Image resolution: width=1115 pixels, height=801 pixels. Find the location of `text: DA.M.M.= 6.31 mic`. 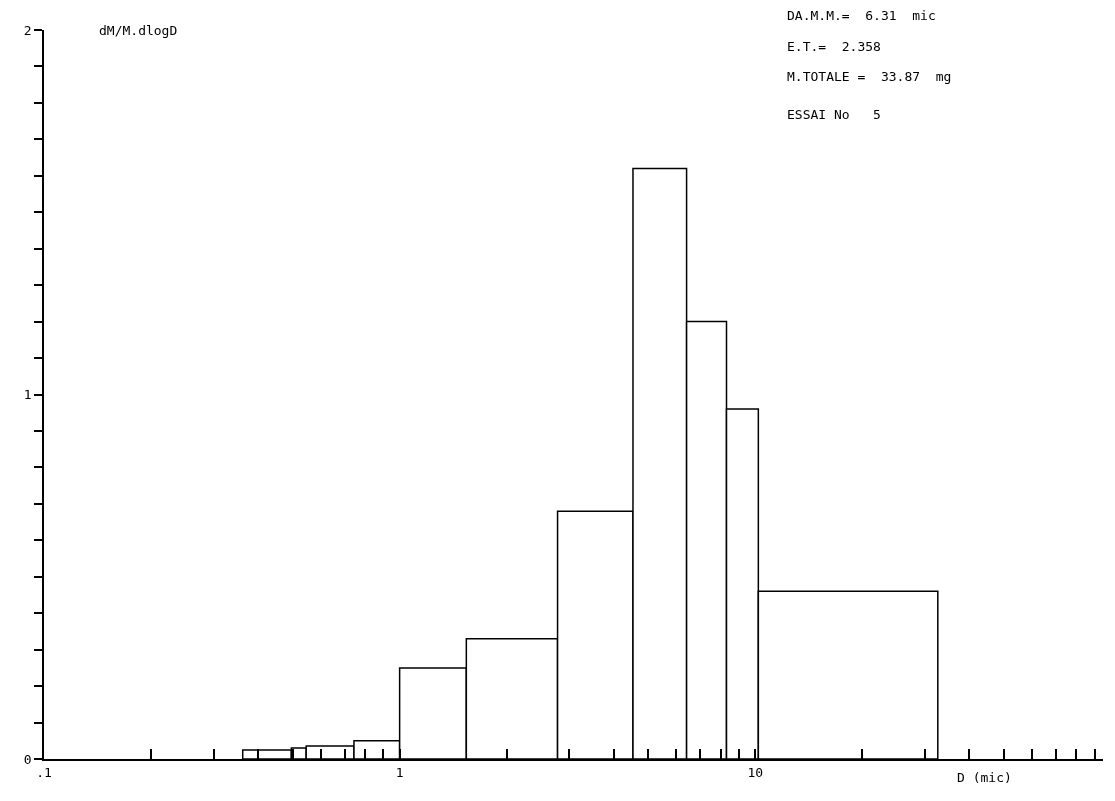

text: DA.M.M.= 6.31 mic is located at coordinates (861, 15).